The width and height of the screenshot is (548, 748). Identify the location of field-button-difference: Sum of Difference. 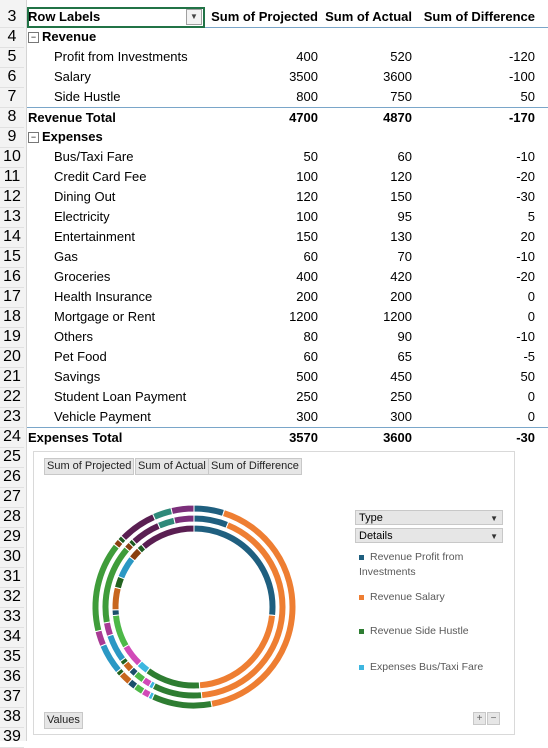
(255, 466).